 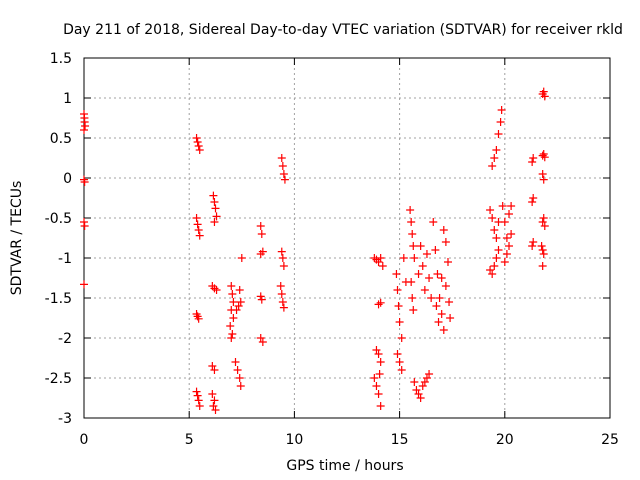 I want to click on y-tick-label: 1, so click(x=67, y=99).